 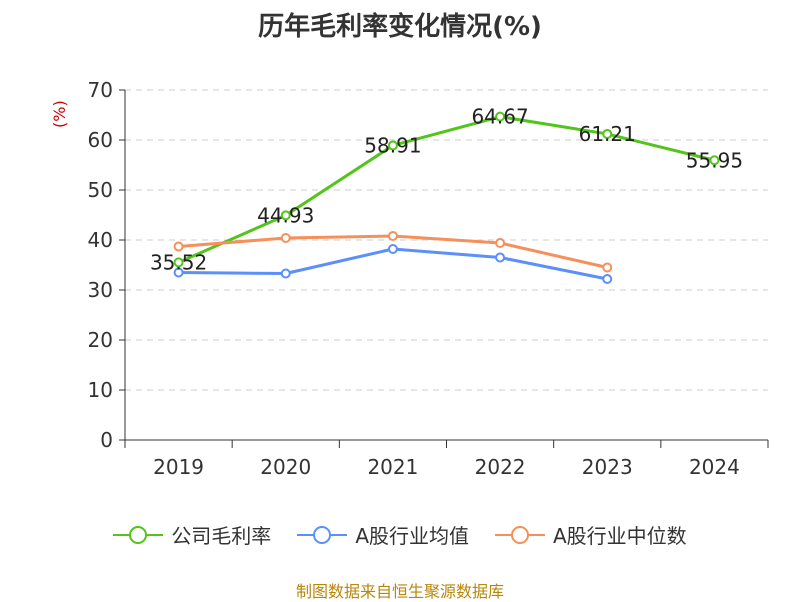 What do you see at coordinates (714, 467) in the screenshot?
I see `x-tick-label: 2024` at bounding box center [714, 467].